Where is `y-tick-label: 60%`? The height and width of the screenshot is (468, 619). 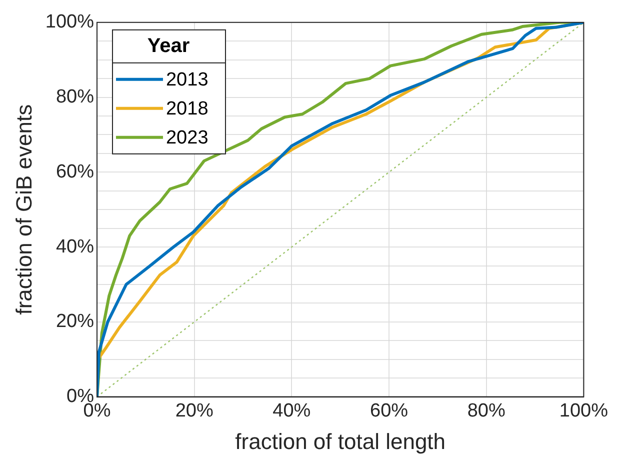
y-tick-label: 60% is located at coordinates (75, 171).